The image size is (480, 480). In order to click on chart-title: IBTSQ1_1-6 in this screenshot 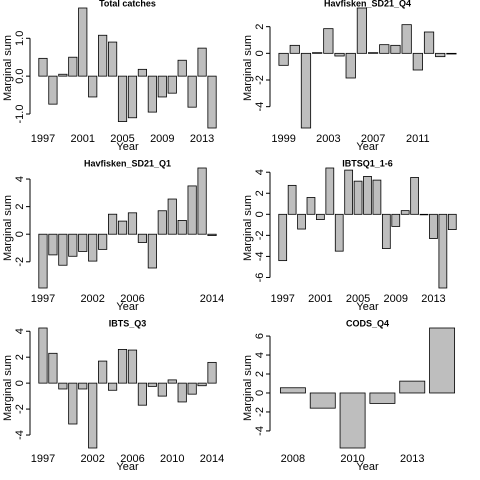, I will do `click(367, 163)`.